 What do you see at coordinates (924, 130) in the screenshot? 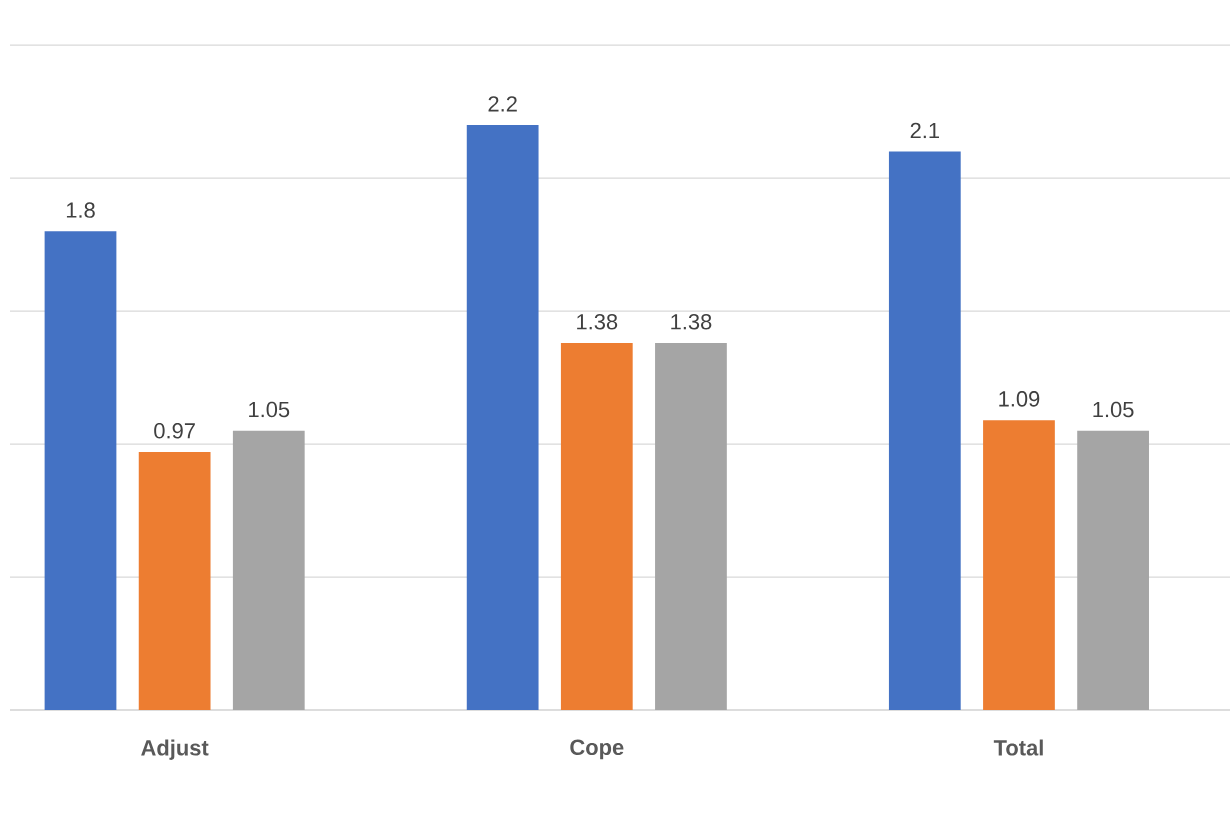
I see `data-label: 2.1` at bounding box center [924, 130].